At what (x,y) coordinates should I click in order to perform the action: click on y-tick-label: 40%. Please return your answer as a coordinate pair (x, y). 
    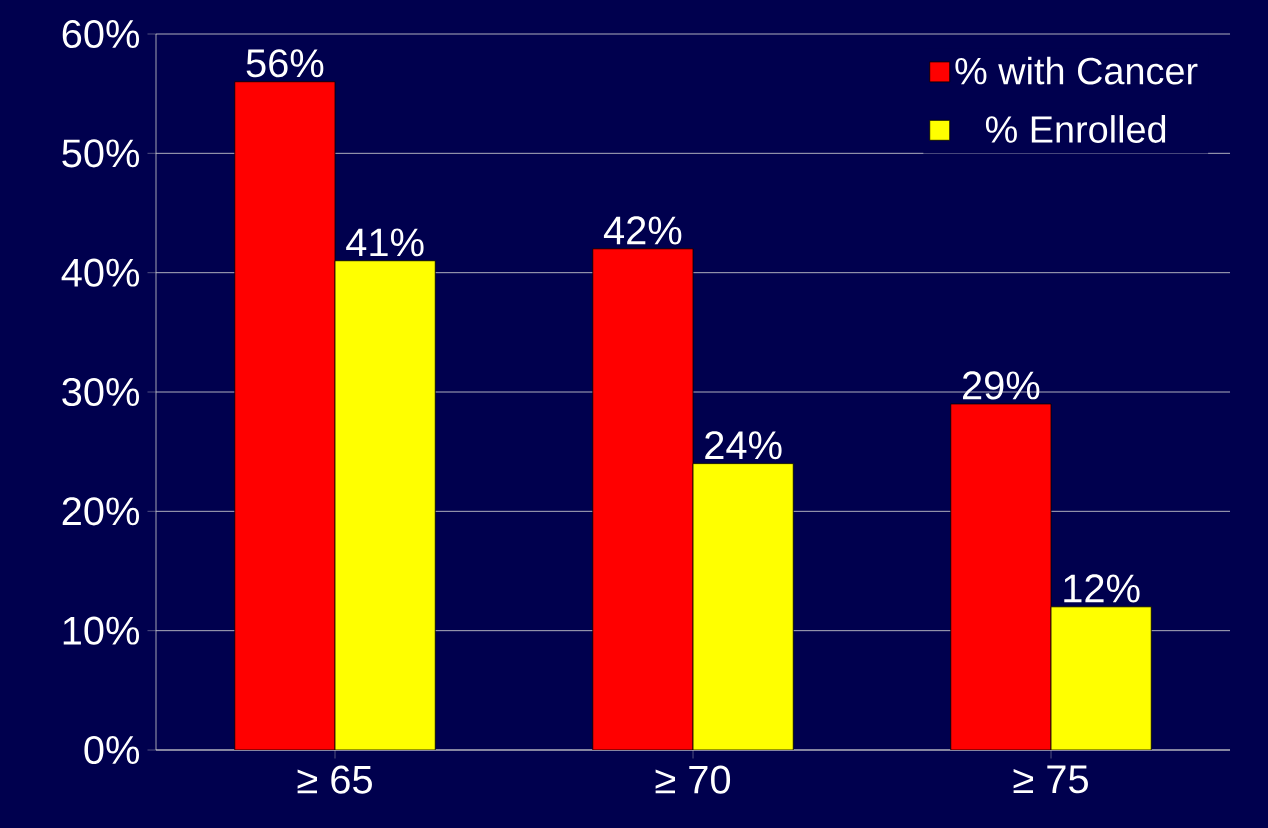
    Looking at the image, I should click on (100, 272).